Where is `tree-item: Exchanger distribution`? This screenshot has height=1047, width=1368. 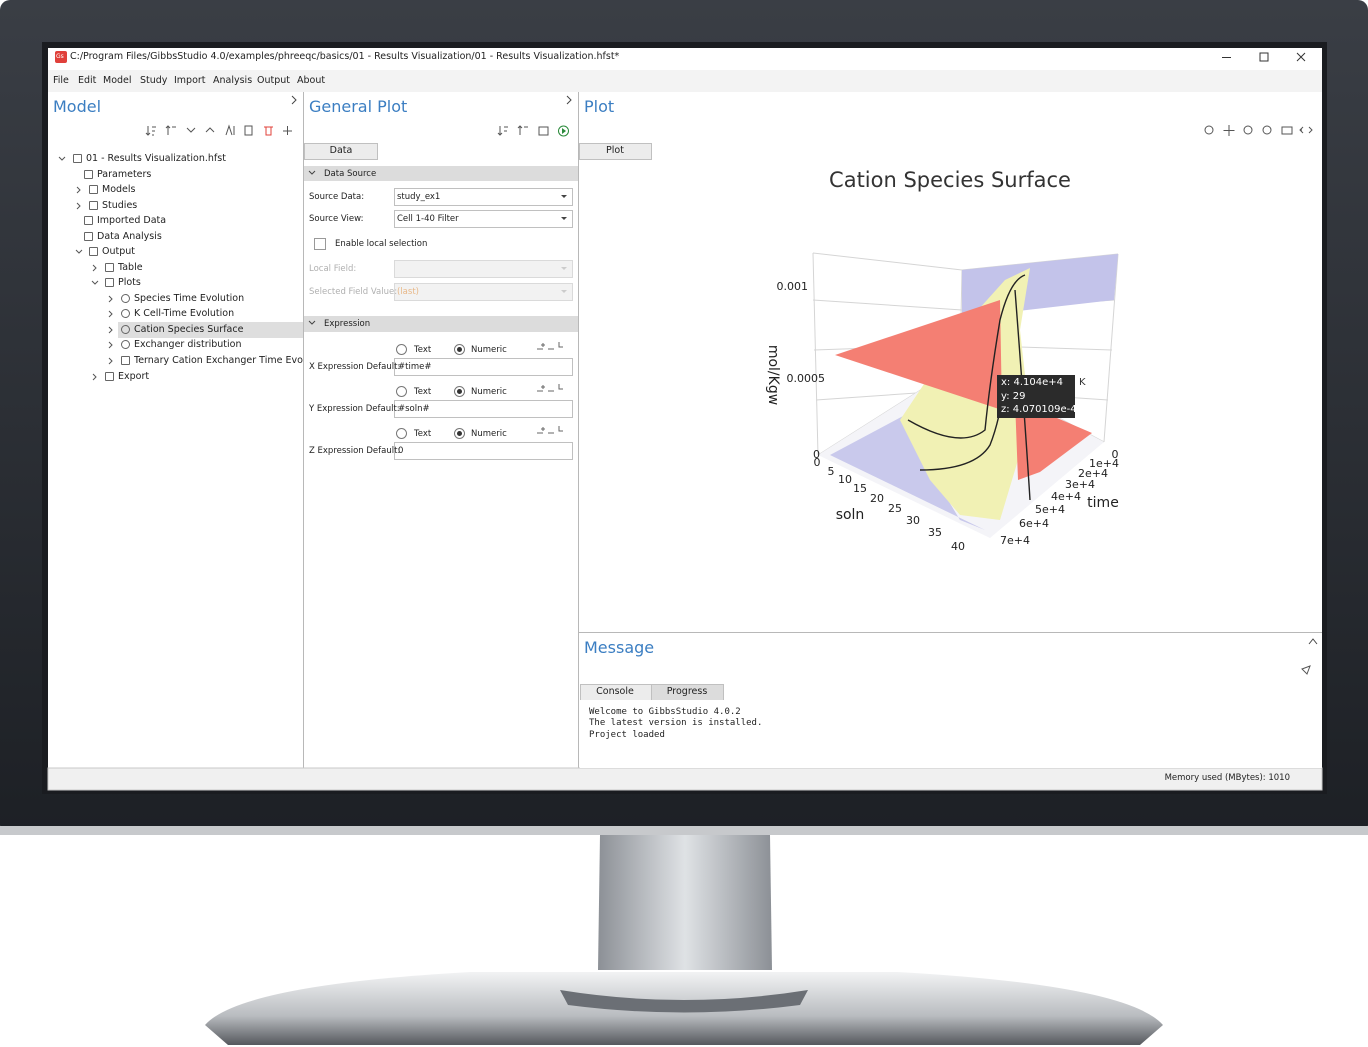
tree-item: Exchanger distribution is located at coordinates (188, 344).